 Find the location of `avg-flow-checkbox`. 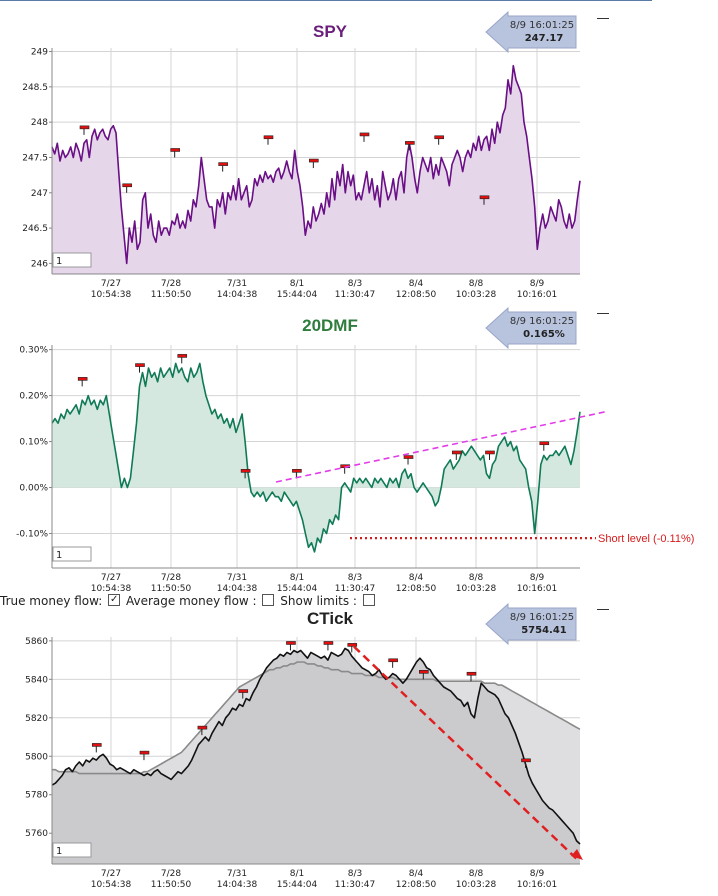

avg-flow-checkbox is located at coordinates (268, 600).